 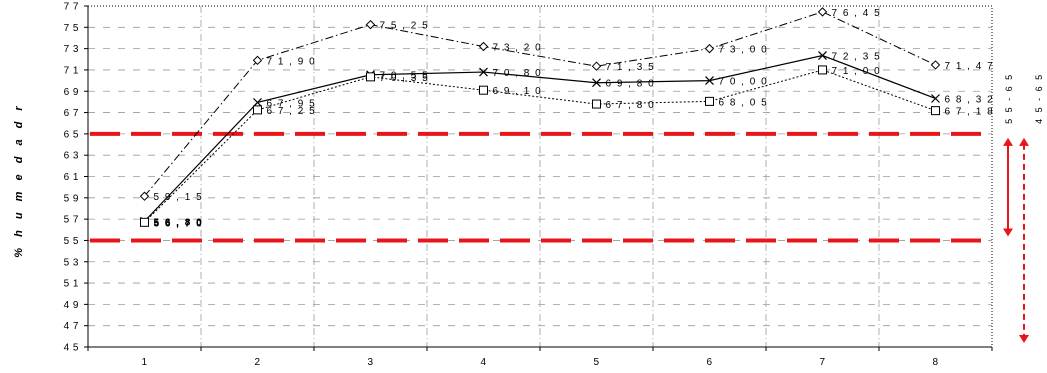 I want to click on data-label: 7 3 , 0 0, so click(x=744, y=50).